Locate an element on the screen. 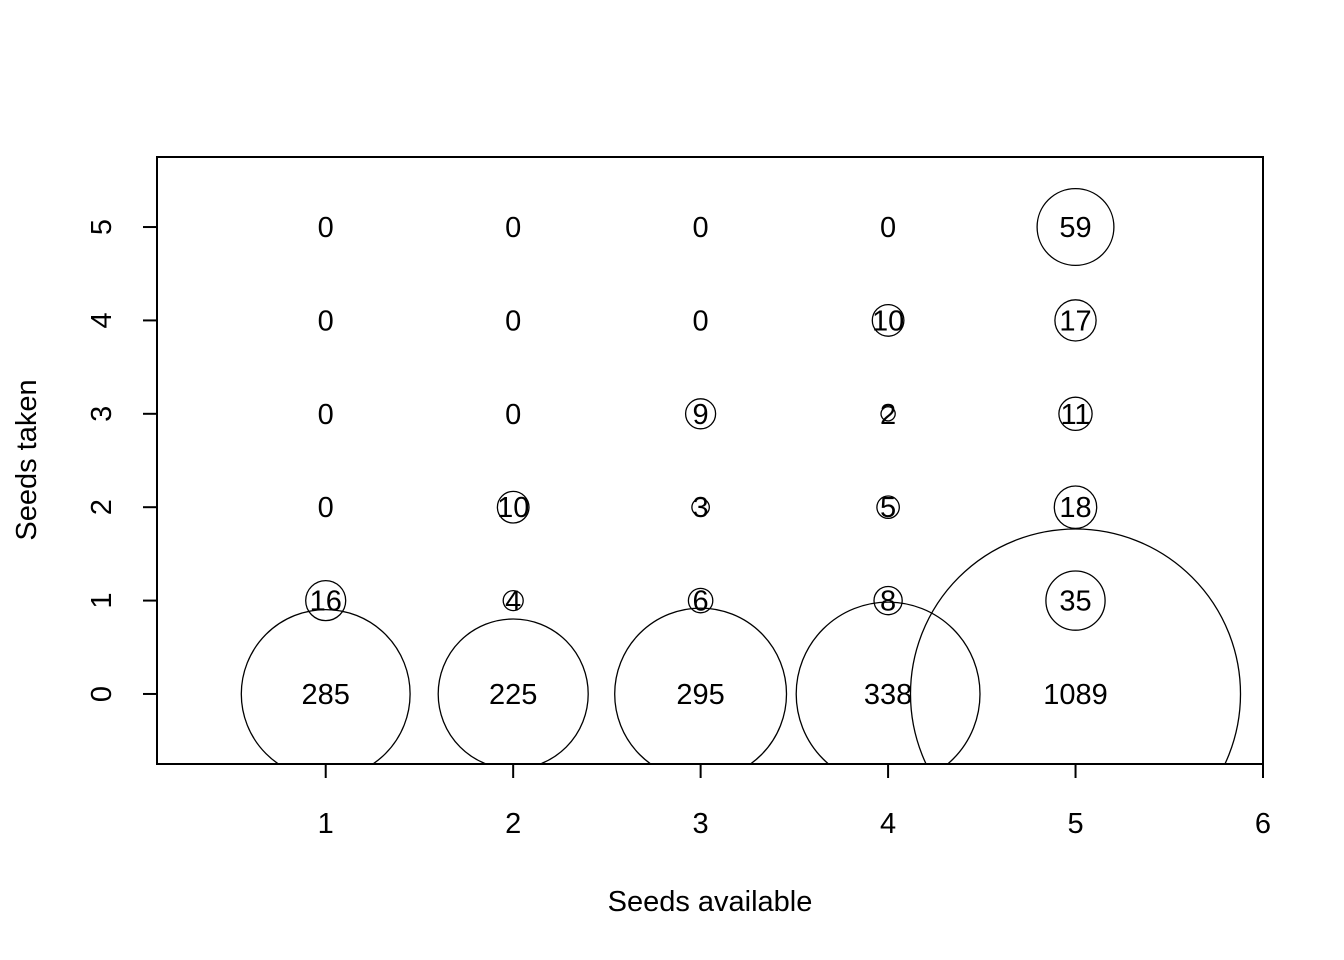 This screenshot has height=960, width=1344. data-label: 8 is located at coordinates (888, 602).